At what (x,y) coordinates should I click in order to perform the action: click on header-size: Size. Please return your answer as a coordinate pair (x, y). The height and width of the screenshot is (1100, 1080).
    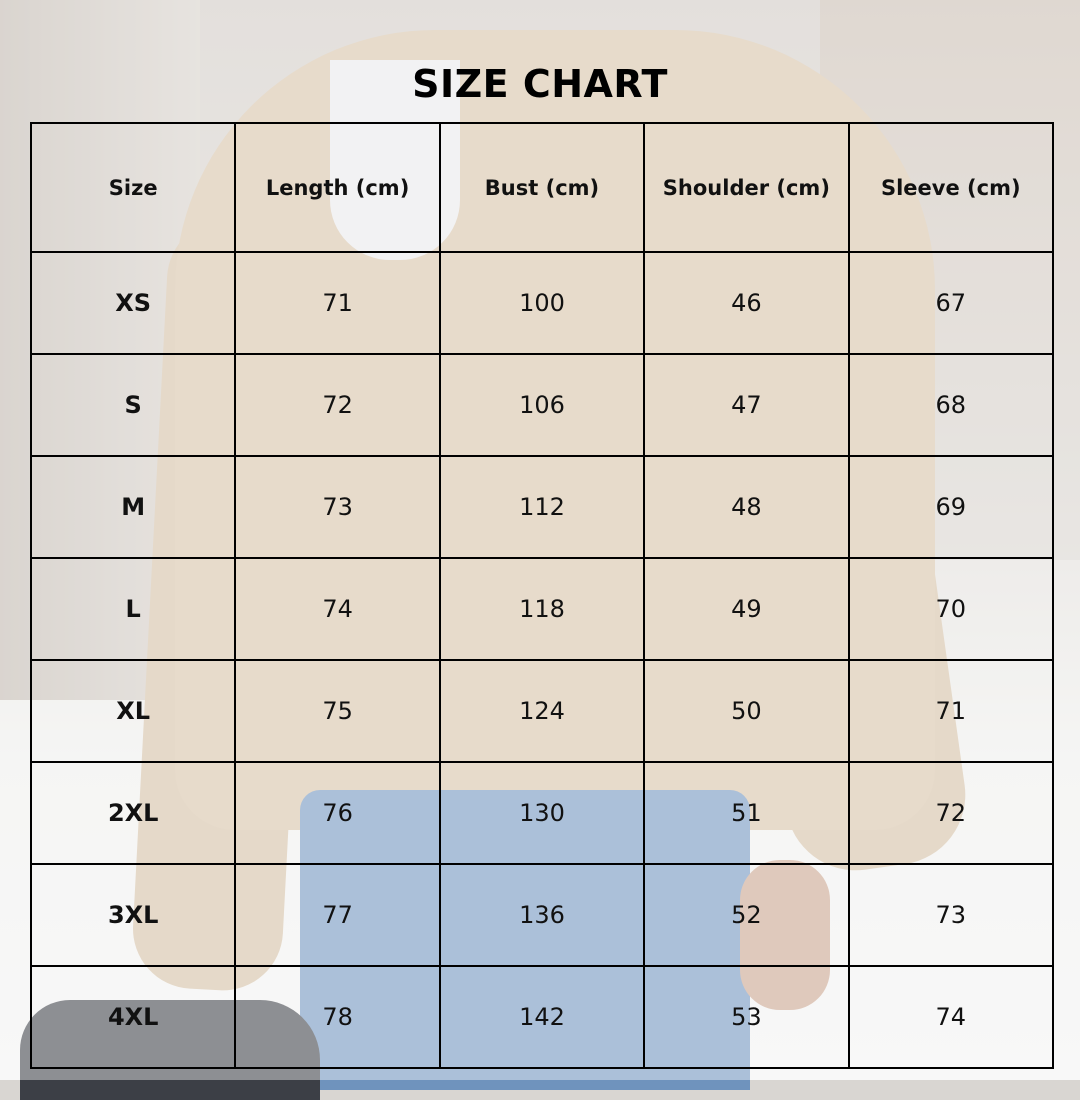
    Looking at the image, I should click on (133, 187).